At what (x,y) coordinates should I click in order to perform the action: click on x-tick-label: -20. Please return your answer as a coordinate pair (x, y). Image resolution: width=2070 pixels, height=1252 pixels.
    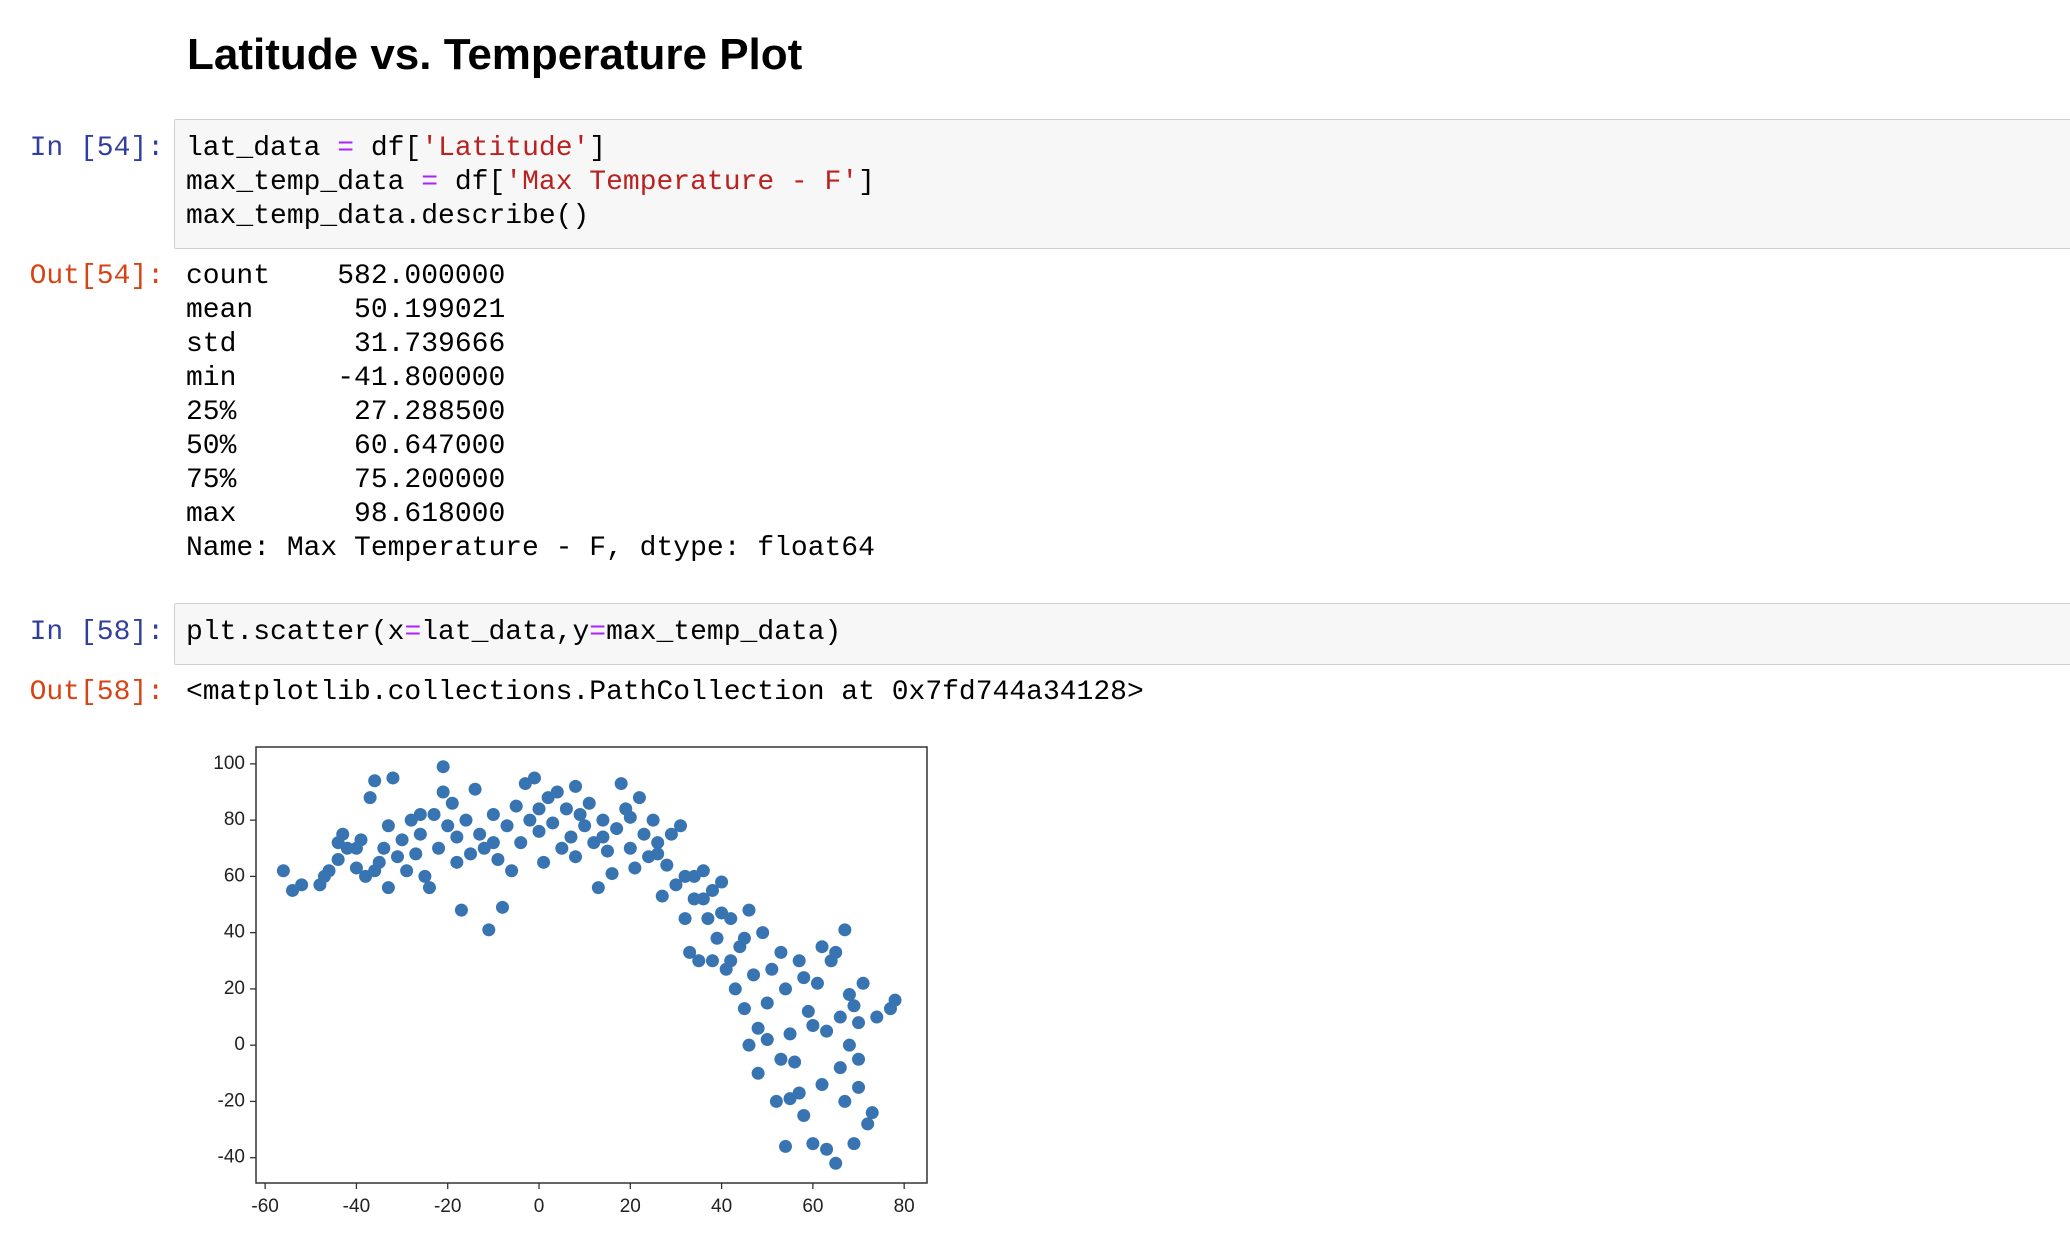
    Looking at the image, I should click on (447, 1206).